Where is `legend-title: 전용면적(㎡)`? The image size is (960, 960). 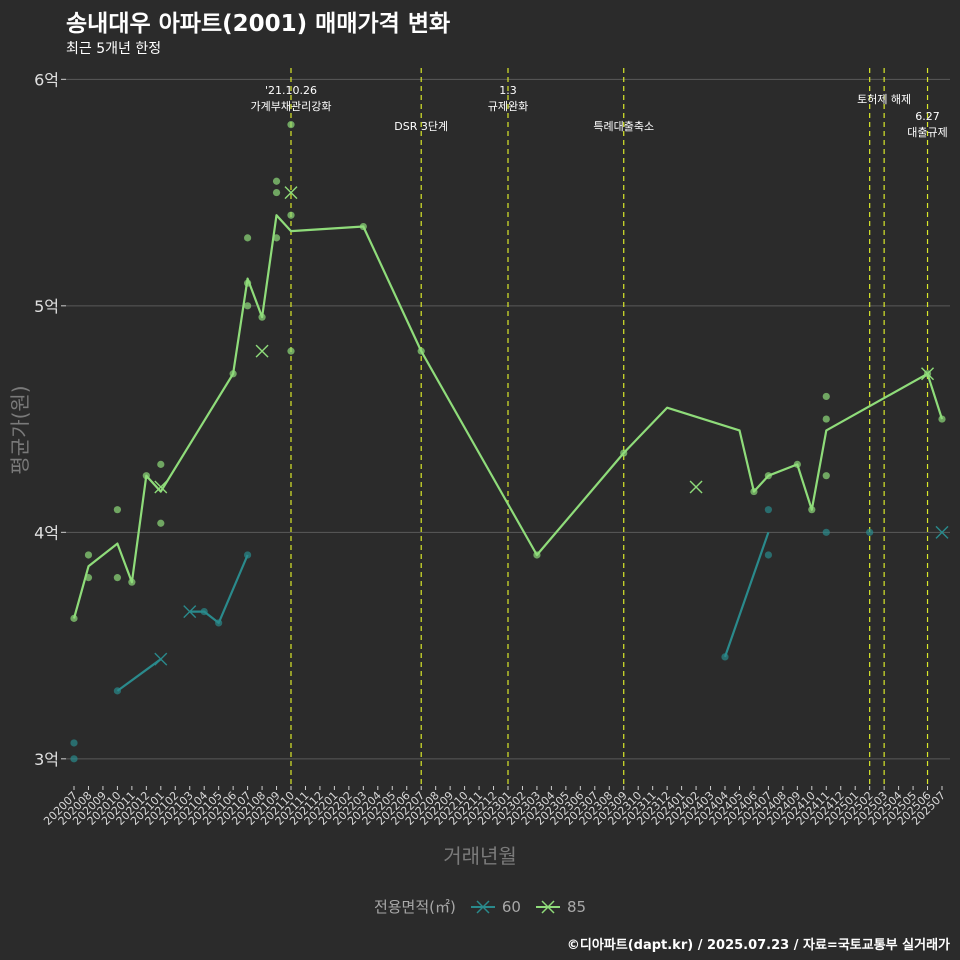
legend-title: 전용면적(㎡) is located at coordinates (414, 907).